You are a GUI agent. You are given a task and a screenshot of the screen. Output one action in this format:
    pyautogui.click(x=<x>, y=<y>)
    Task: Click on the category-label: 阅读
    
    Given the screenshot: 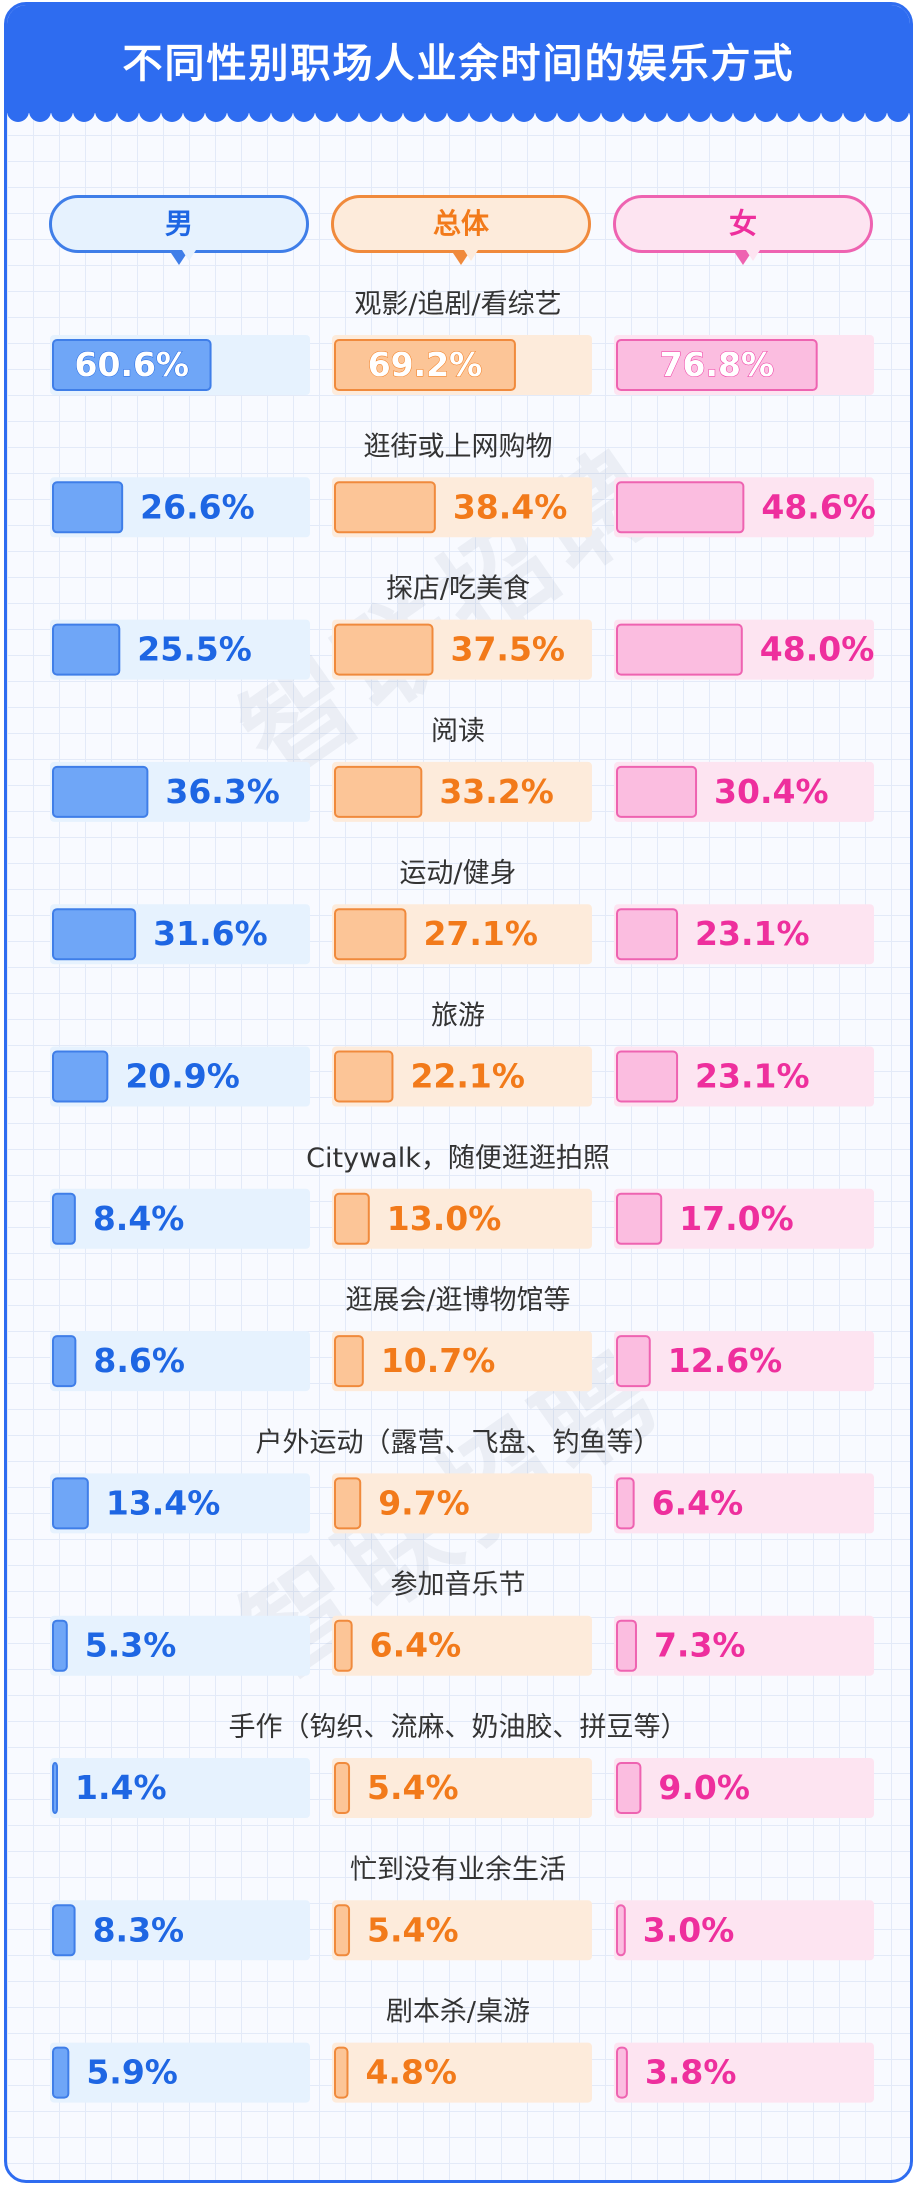 What is the action you would take?
    pyautogui.click(x=458, y=731)
    